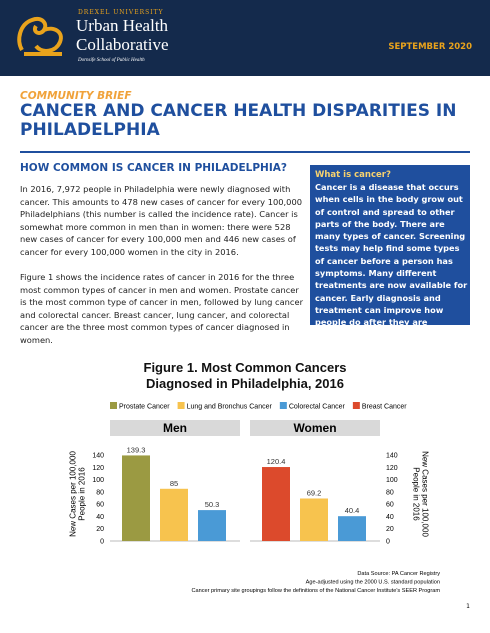 This screenshot has width=490, height=633. Describe the element at coordinates (390, 505) in the screenshot. I see `y2-tick-label: 60` at that location.